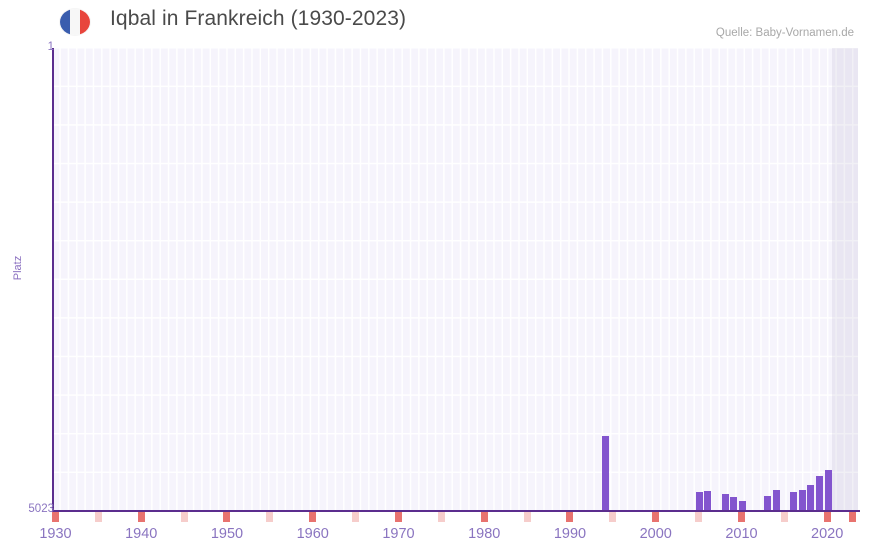 The height and width of the screenshot is (552, 873). Describe the element at coordinates (741, 534) in the screenshot. I see `x-tick-label-2010: 2010` at that location.